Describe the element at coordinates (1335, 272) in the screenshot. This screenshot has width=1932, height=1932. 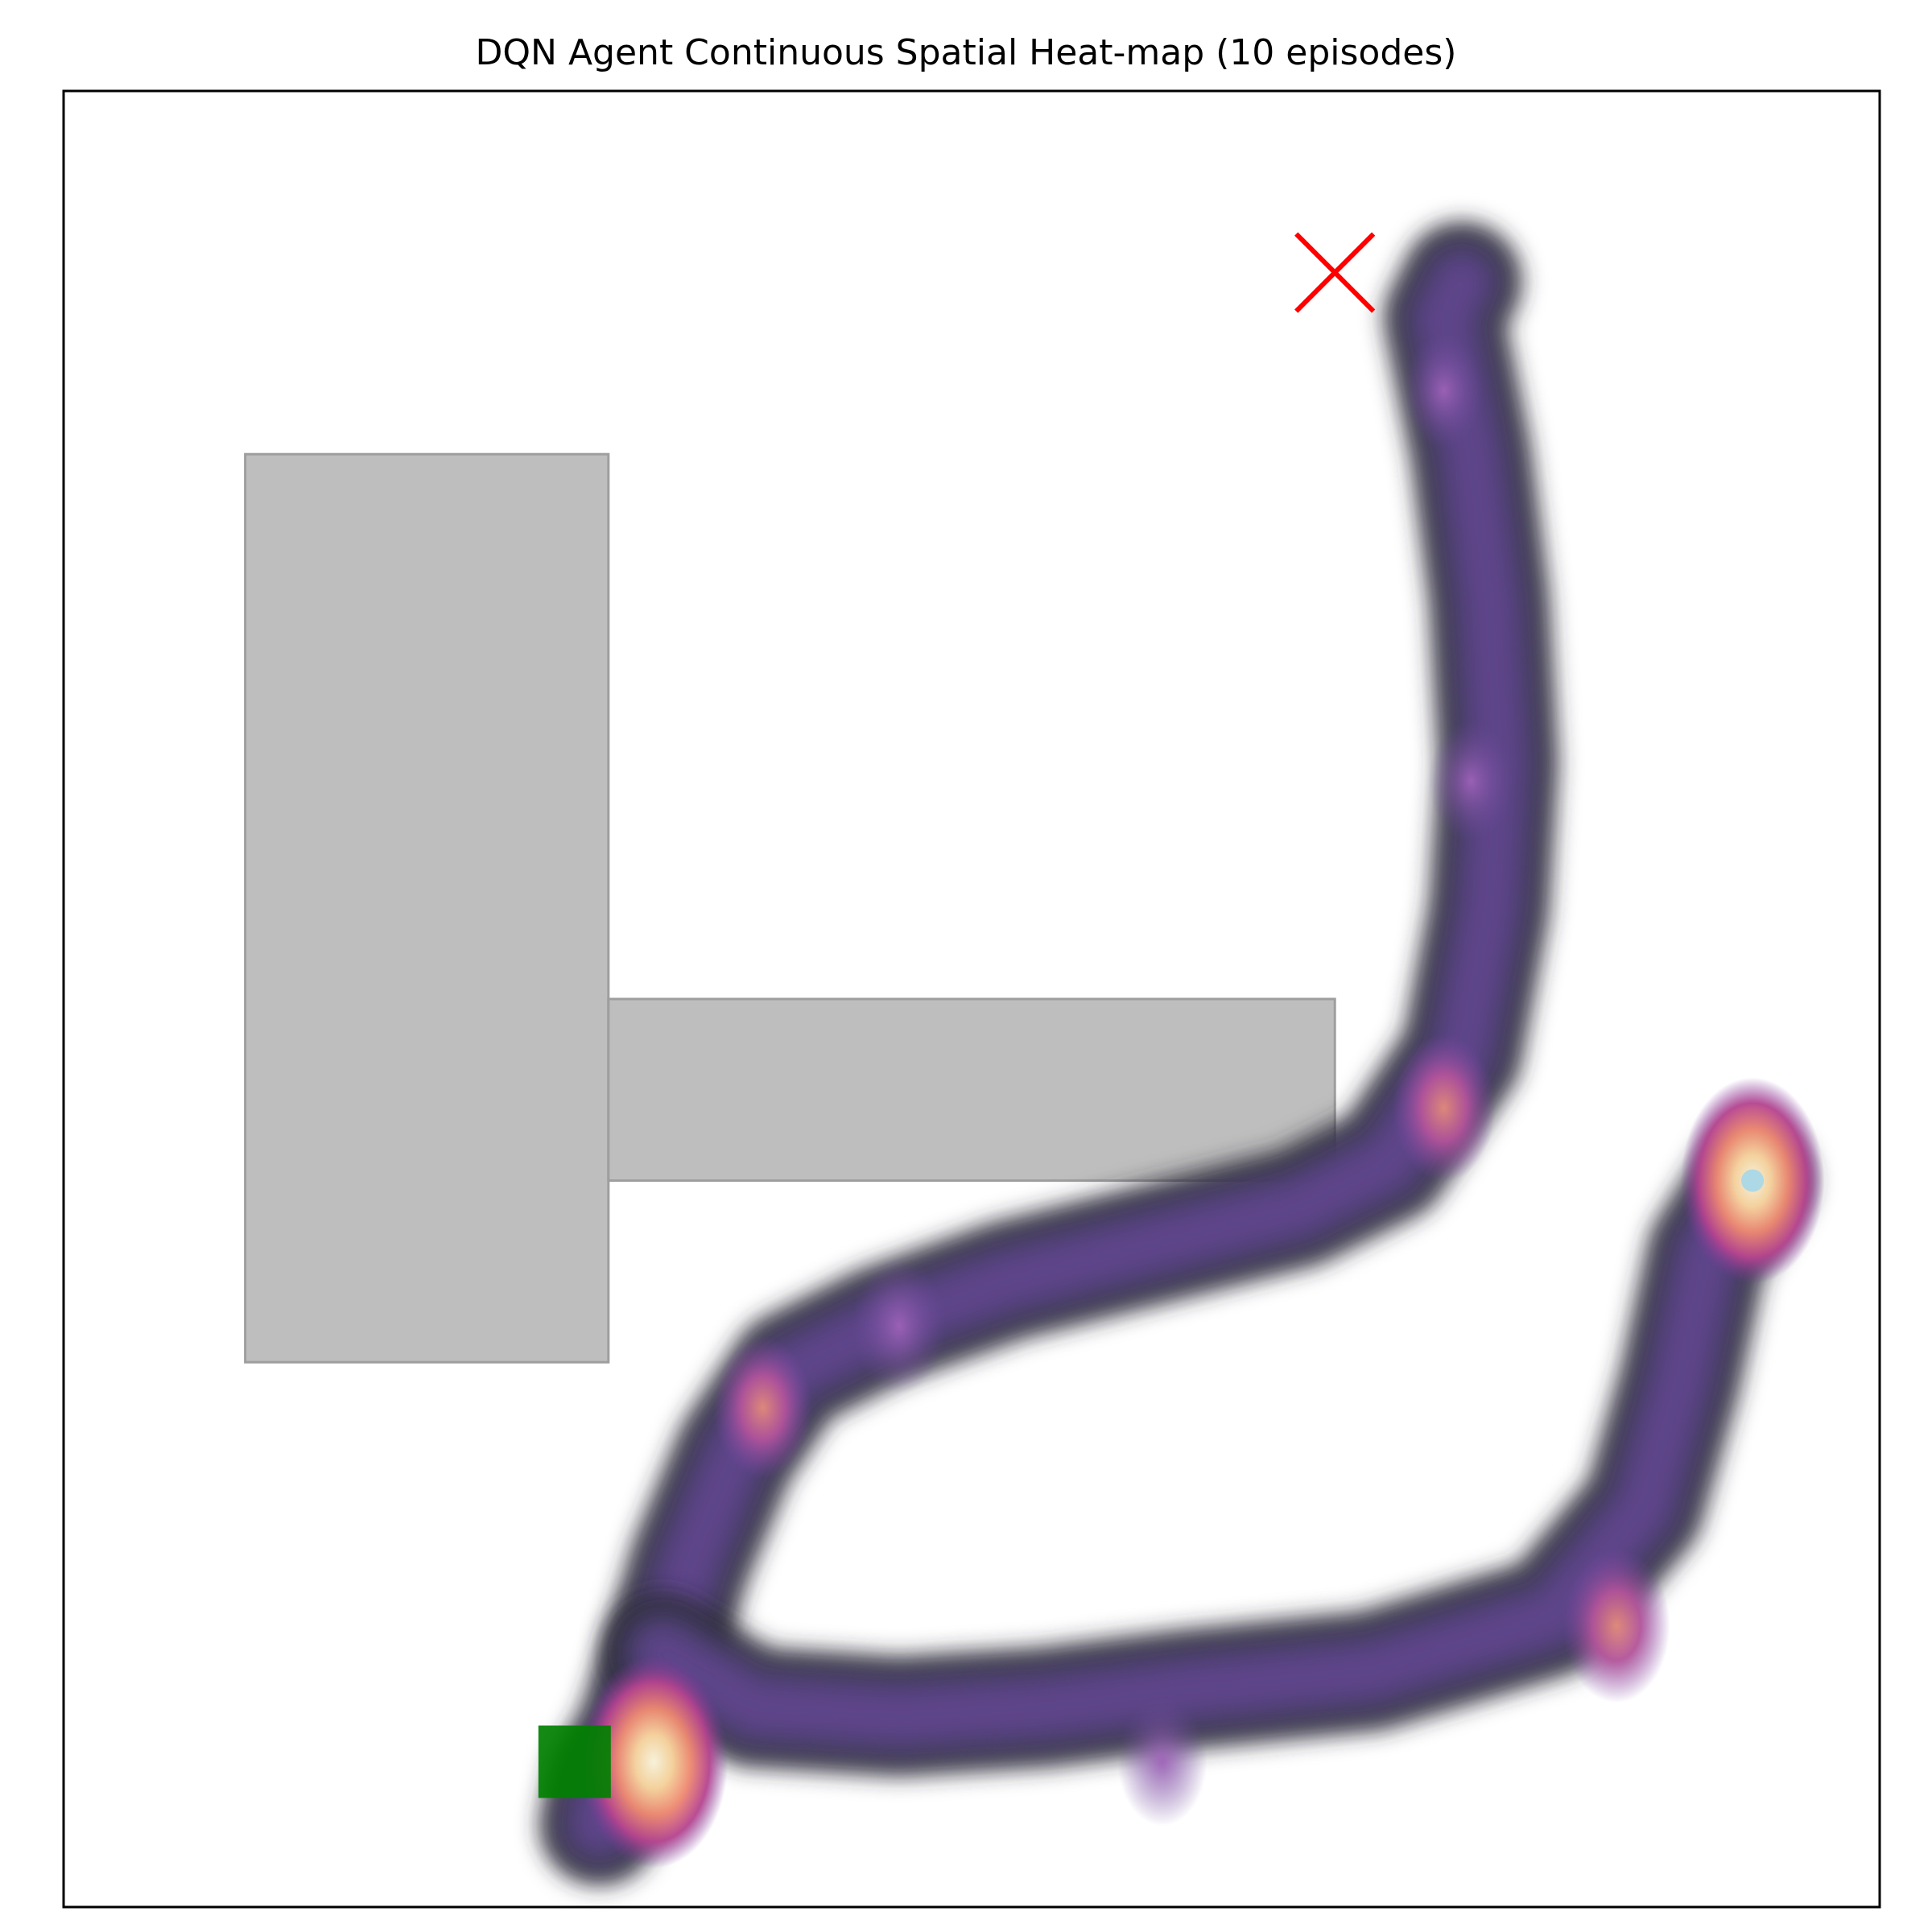
I see `failure-x-marker` at that location.